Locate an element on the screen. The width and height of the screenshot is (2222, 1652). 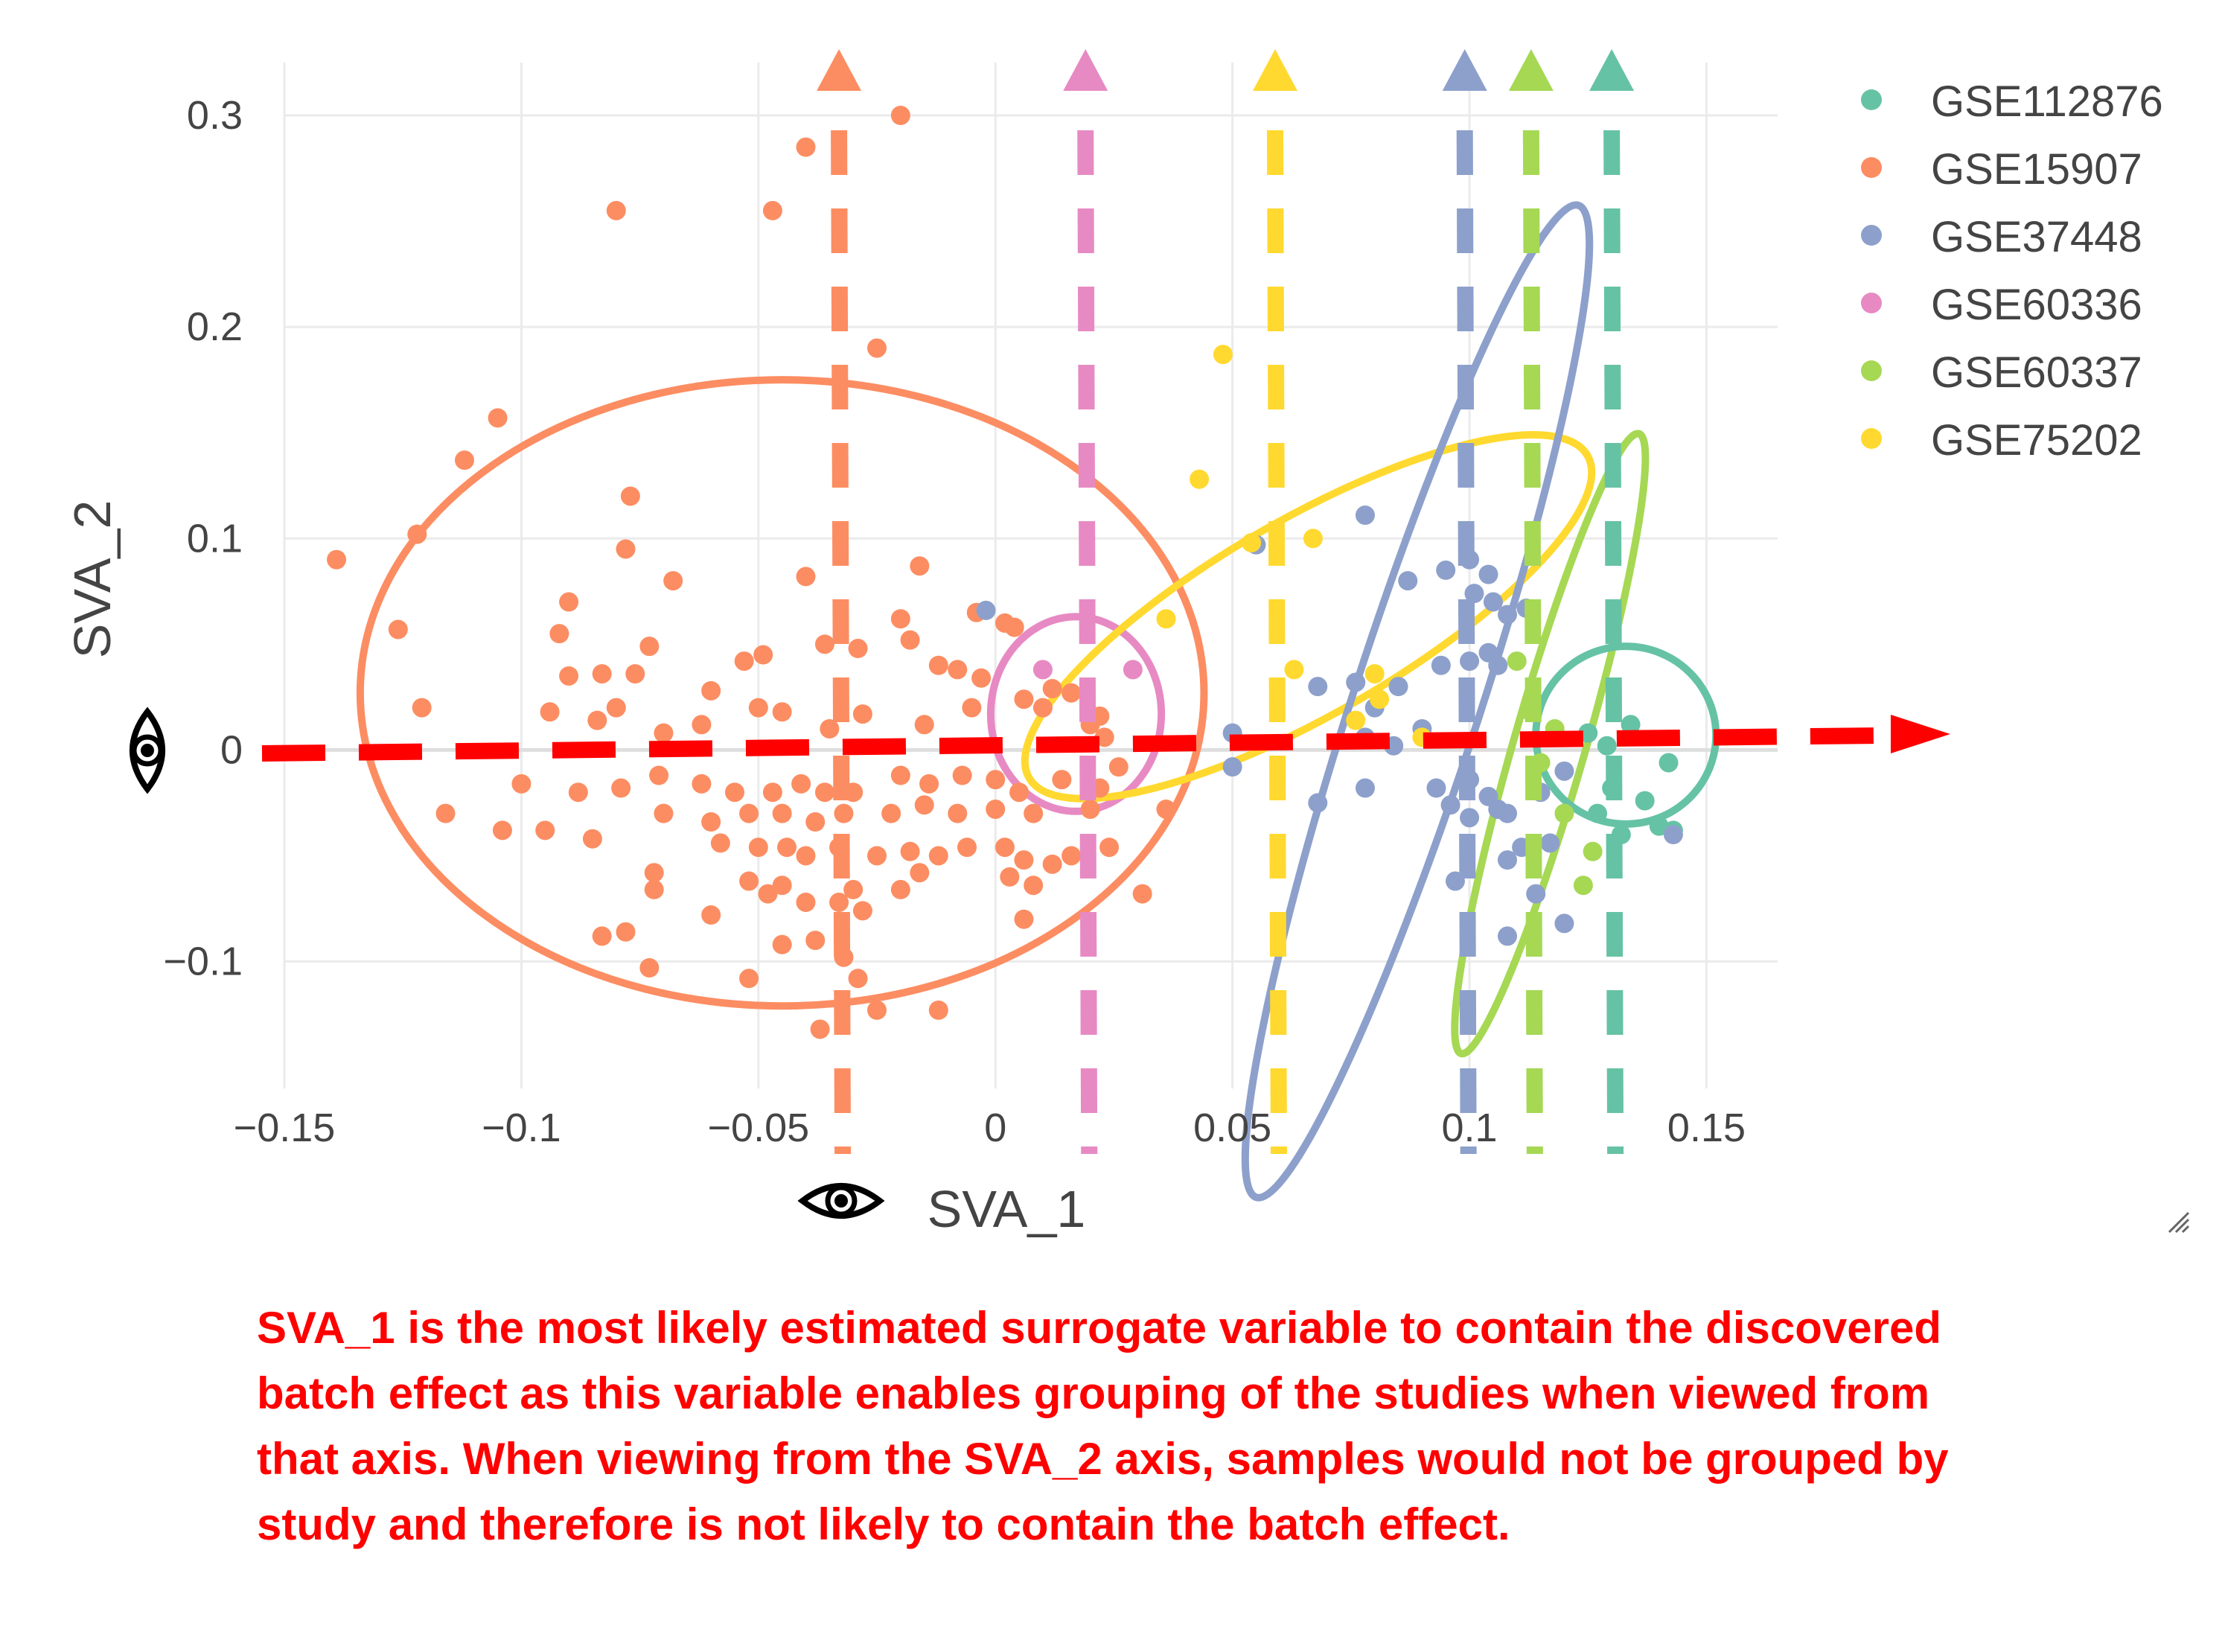
x-tick-label: 0.1 is located at coordinates (1470, 1128).